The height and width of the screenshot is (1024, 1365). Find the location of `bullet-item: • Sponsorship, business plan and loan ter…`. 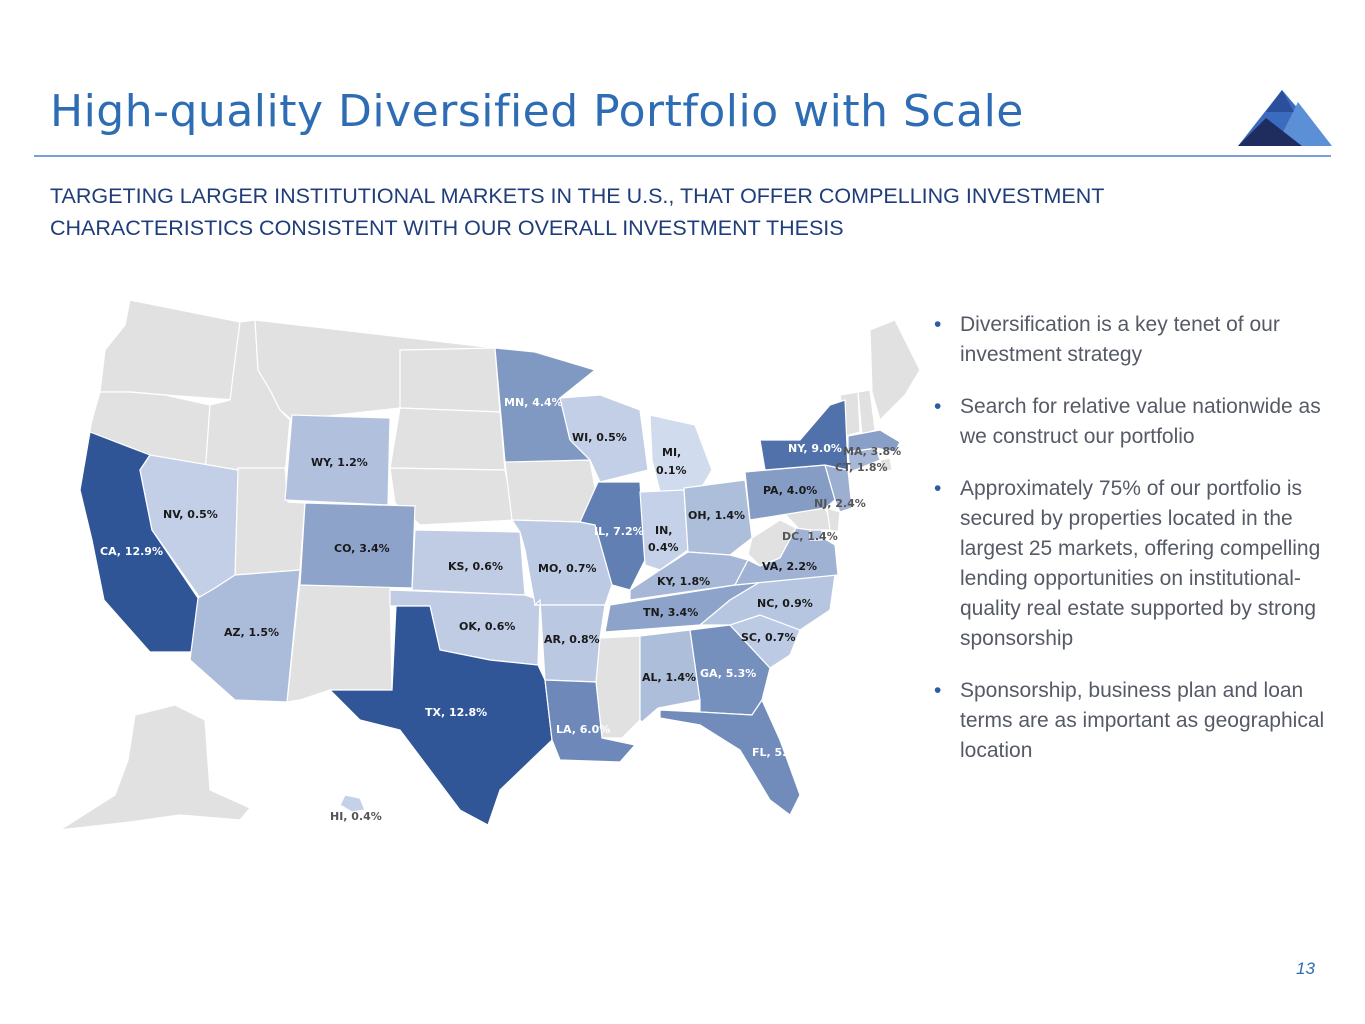

bullet-item: • Sponsorship, business plan and loan ter… is located at coordinates (1140, 721).